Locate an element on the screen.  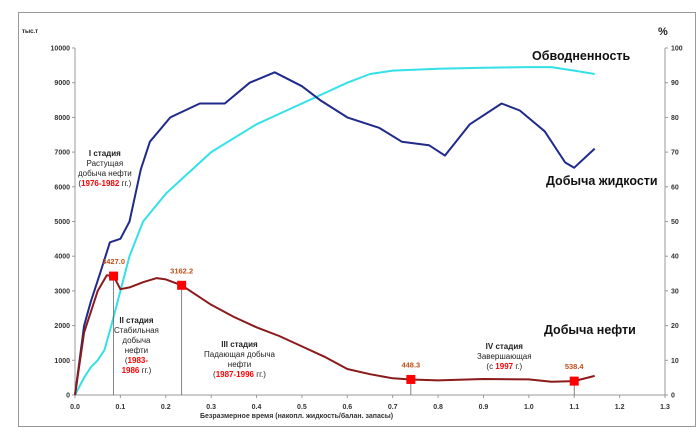
y-left-tick-label: 1000 is located at coordinates (62, 361).